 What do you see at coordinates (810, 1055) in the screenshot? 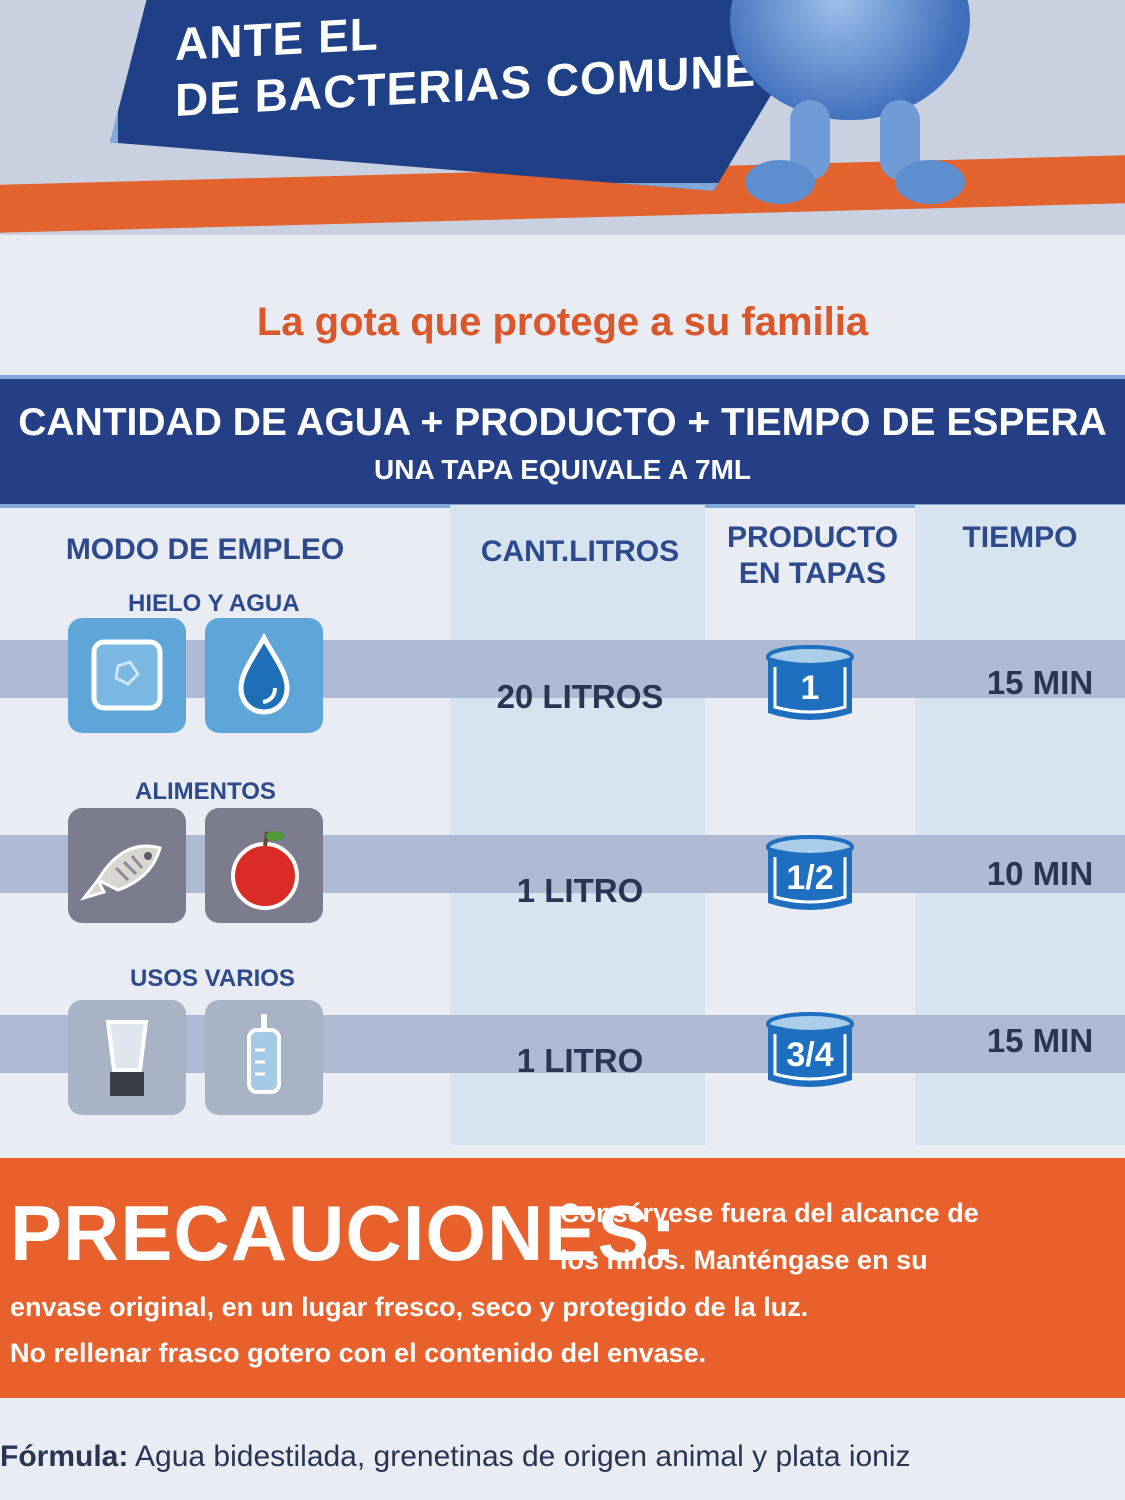
I see `row3-caps: 3/4` at bounding box center [810, 1055].